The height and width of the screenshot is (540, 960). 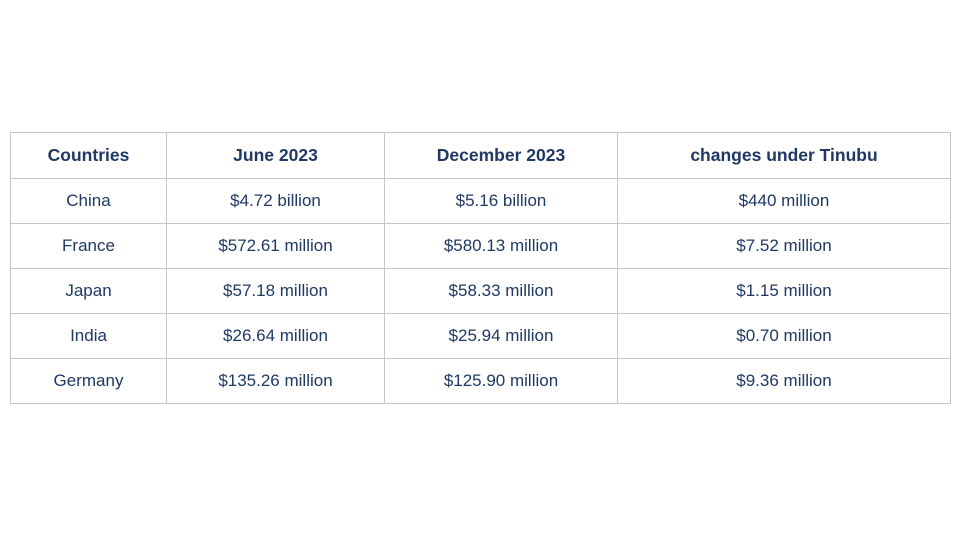 I want to click on header-december-2023: December 2023, so click(x=501, y=155).